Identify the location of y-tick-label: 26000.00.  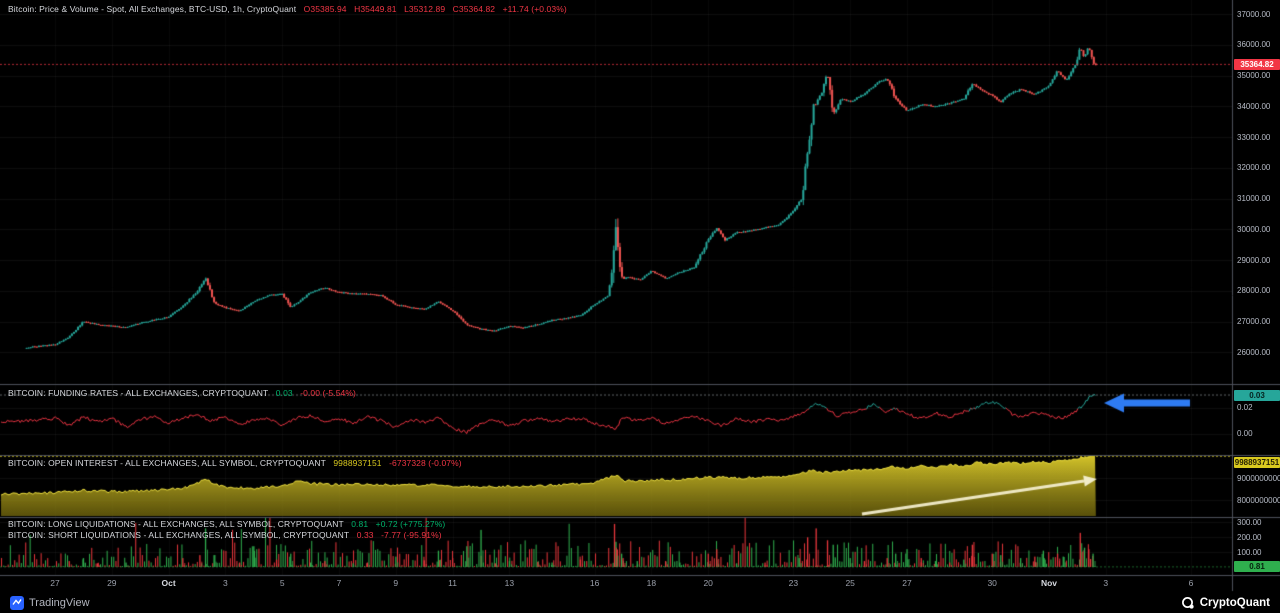
(1254, 352).